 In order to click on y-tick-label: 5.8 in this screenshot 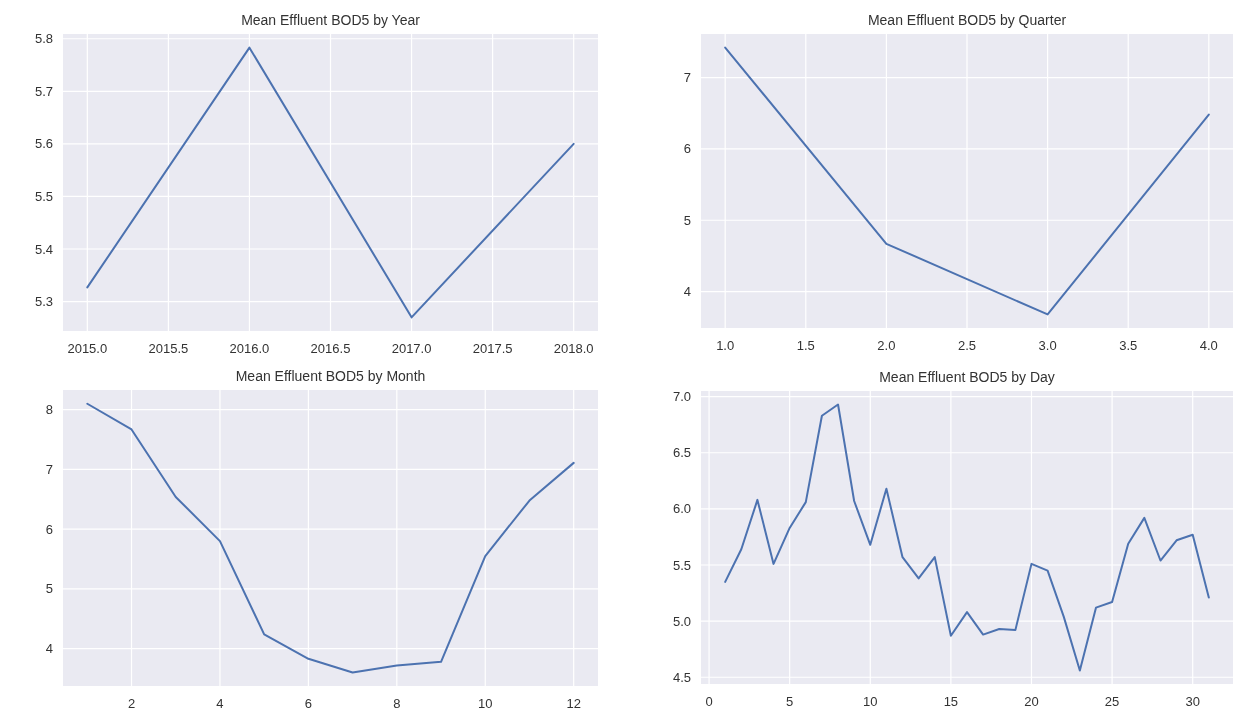, I will do `click(43, 39)`.